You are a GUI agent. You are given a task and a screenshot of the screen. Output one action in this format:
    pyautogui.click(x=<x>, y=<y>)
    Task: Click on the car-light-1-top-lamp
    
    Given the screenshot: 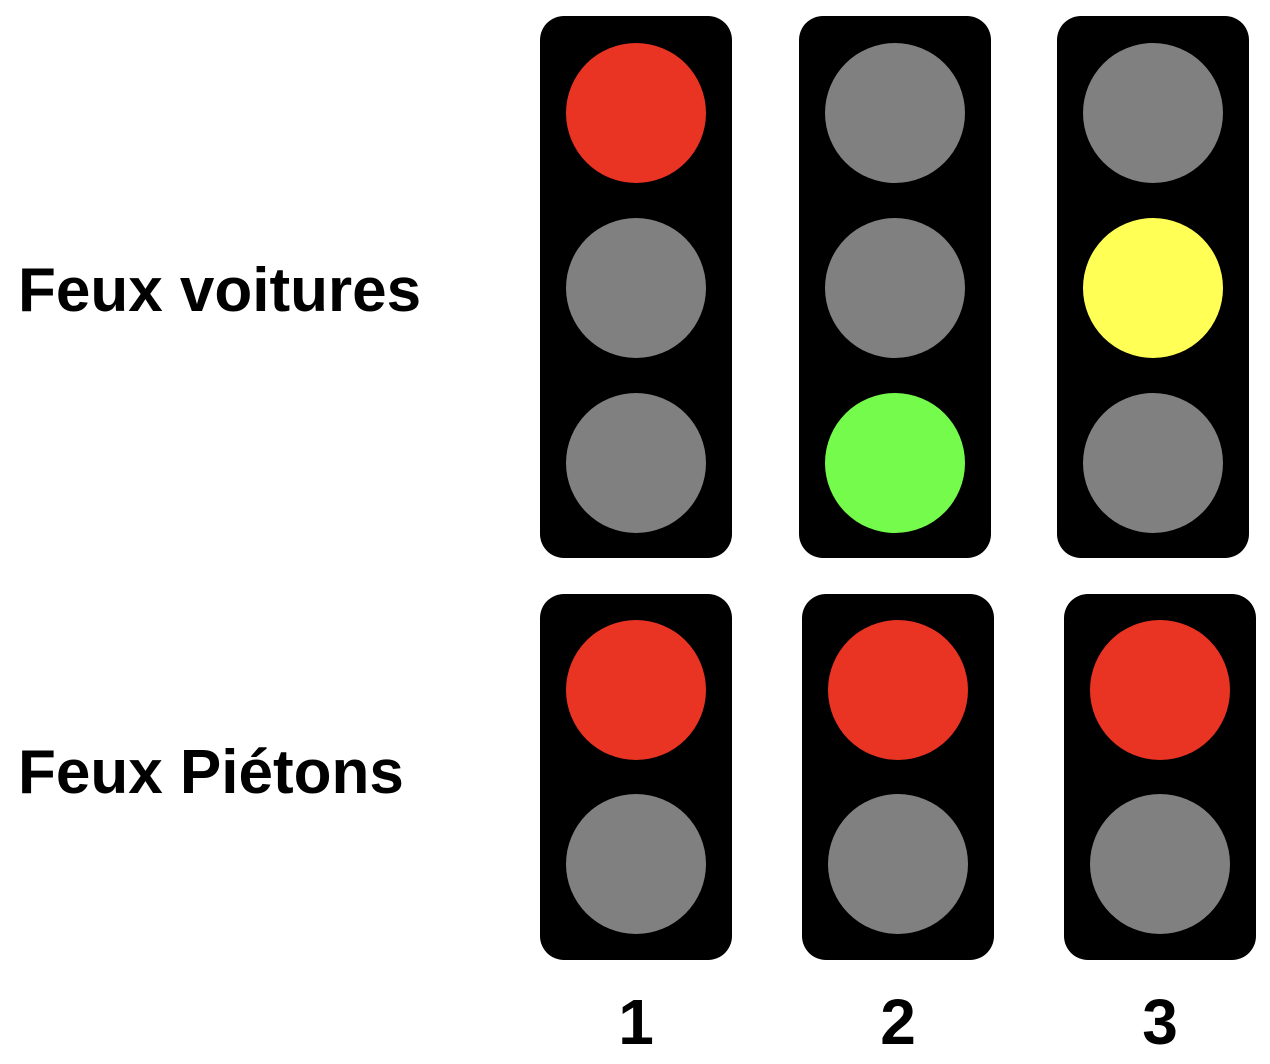 What is the action you would take?
    pyautogui.click(x=636, y=113)
    